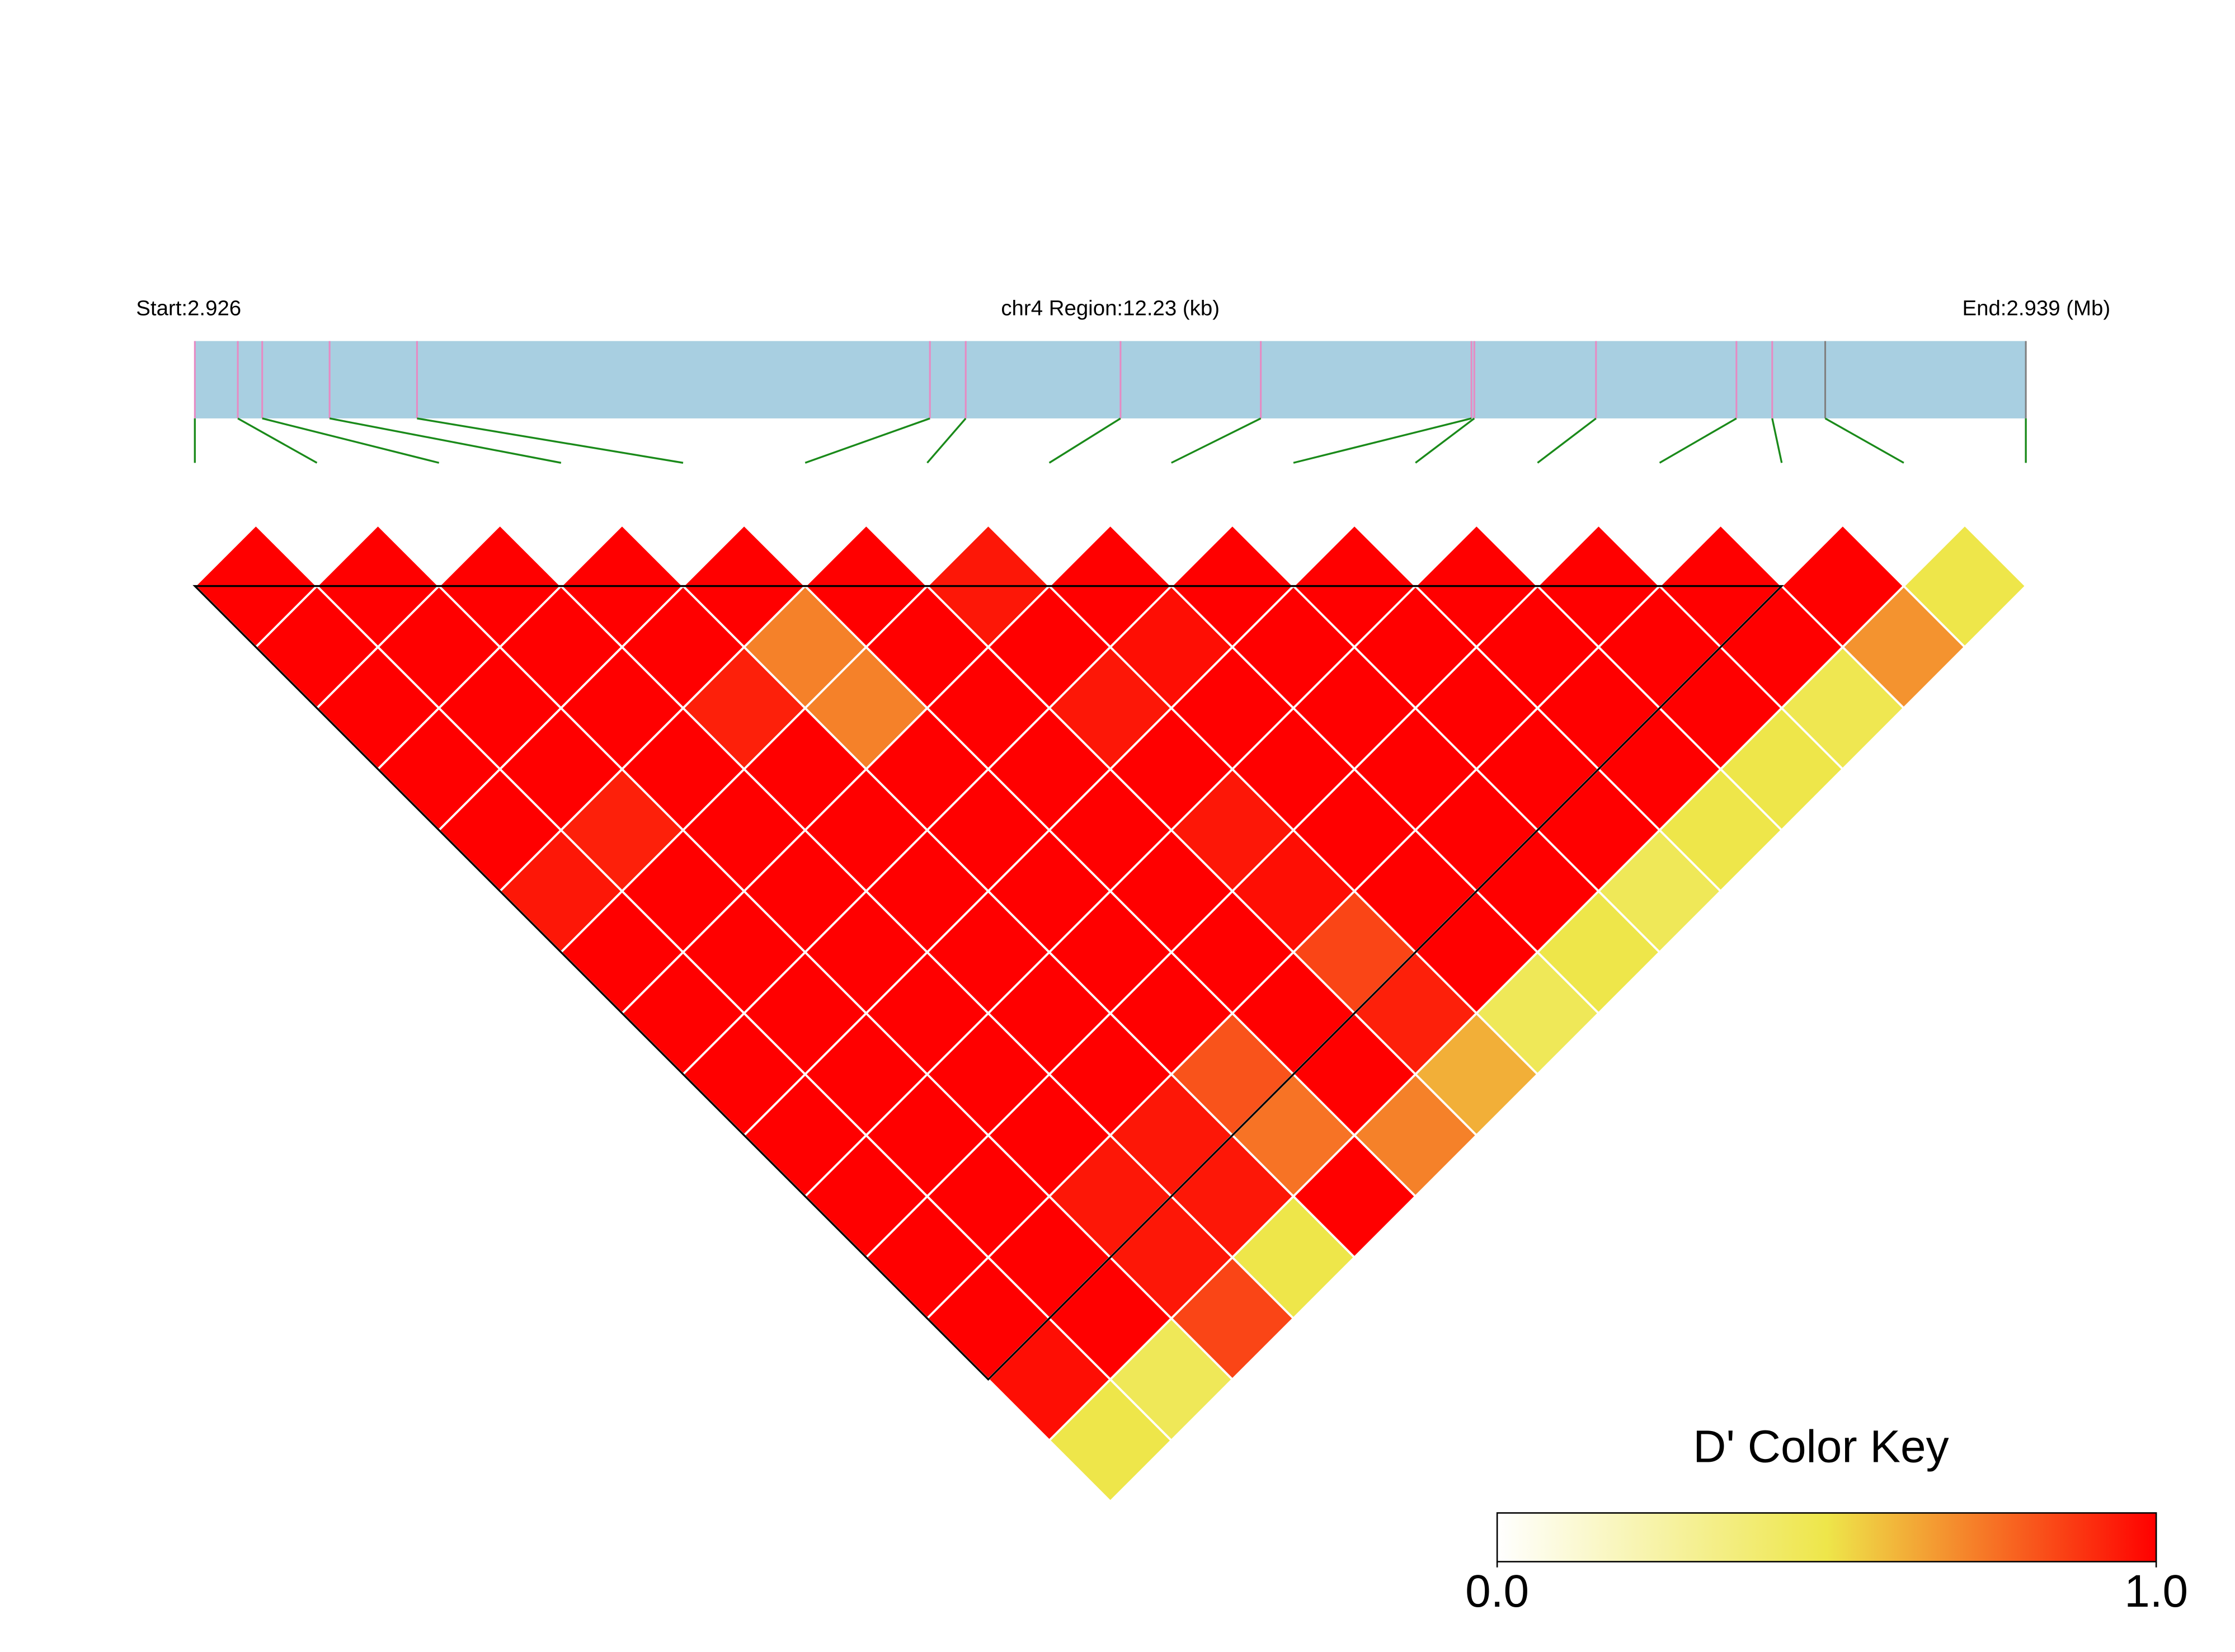 This screenshot has height=1652, width=2235. I want to click on color-key-label: 0.0, so click(1497, 1592).